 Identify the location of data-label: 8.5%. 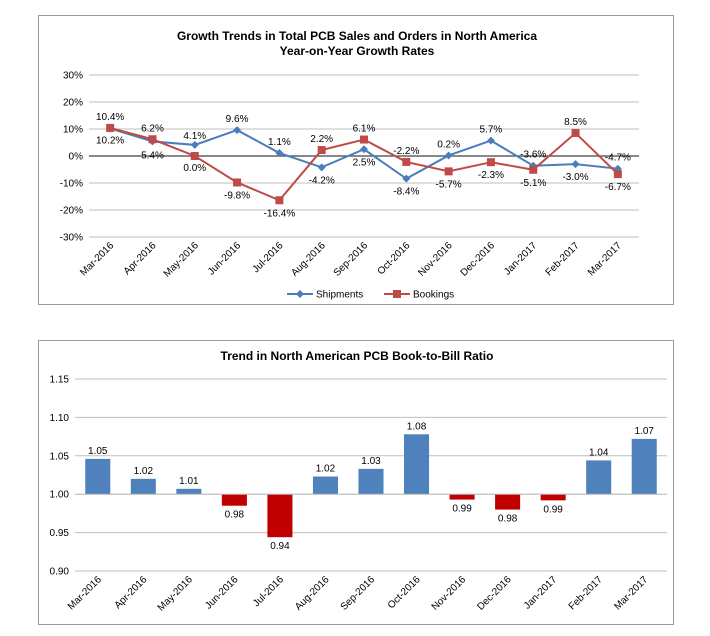
(575, 122).